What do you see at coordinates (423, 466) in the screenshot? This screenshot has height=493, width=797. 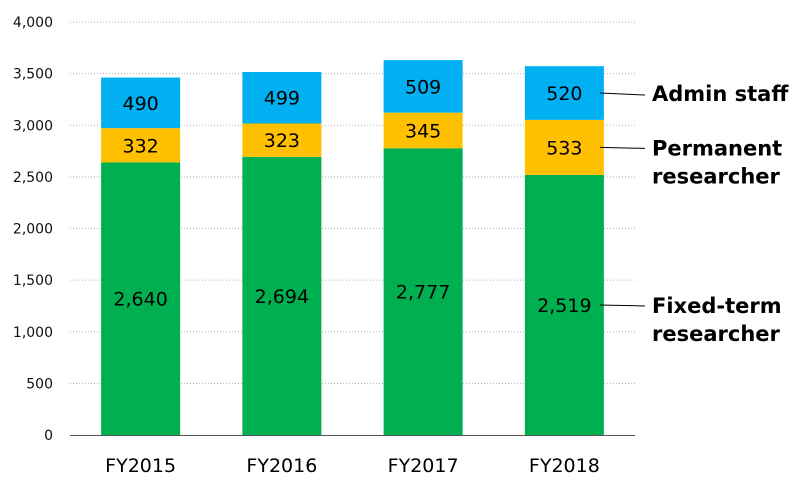 I see `x-tick-label: FY2017` at bounding box center [423, 466].